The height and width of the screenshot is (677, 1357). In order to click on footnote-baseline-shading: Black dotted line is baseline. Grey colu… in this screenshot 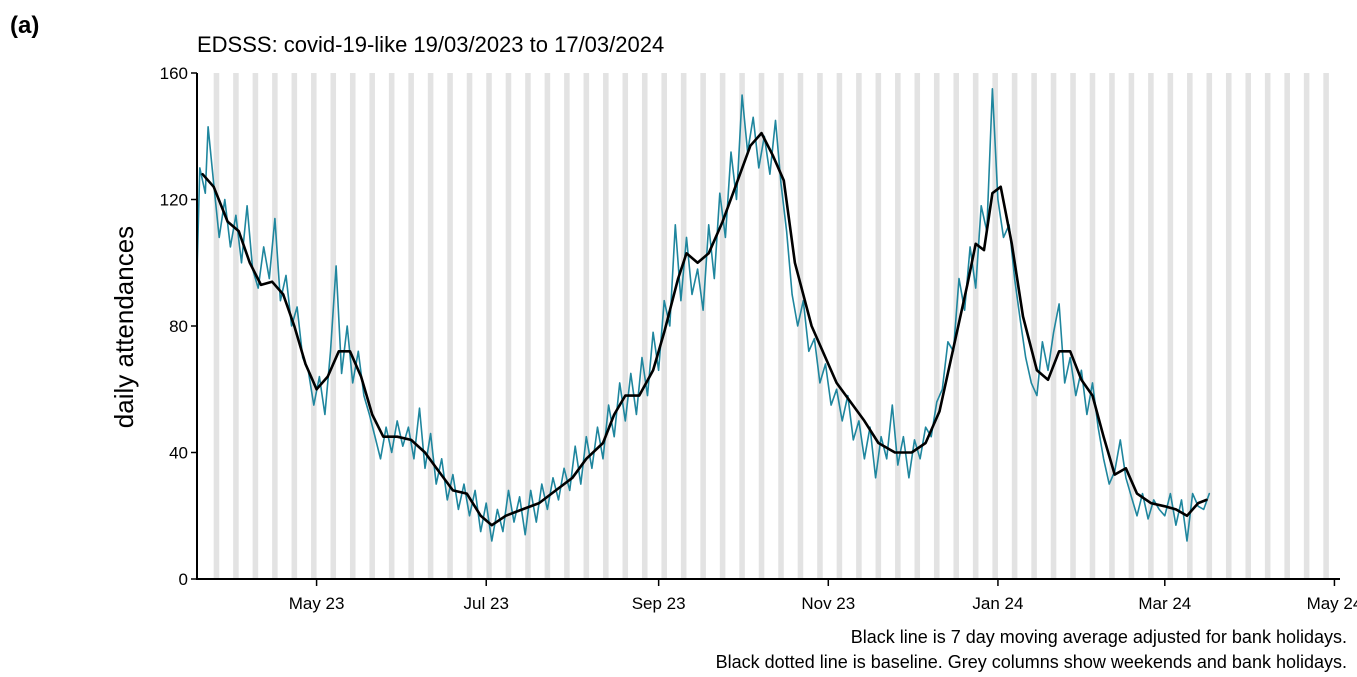, I will do `click(1031, 662)`.